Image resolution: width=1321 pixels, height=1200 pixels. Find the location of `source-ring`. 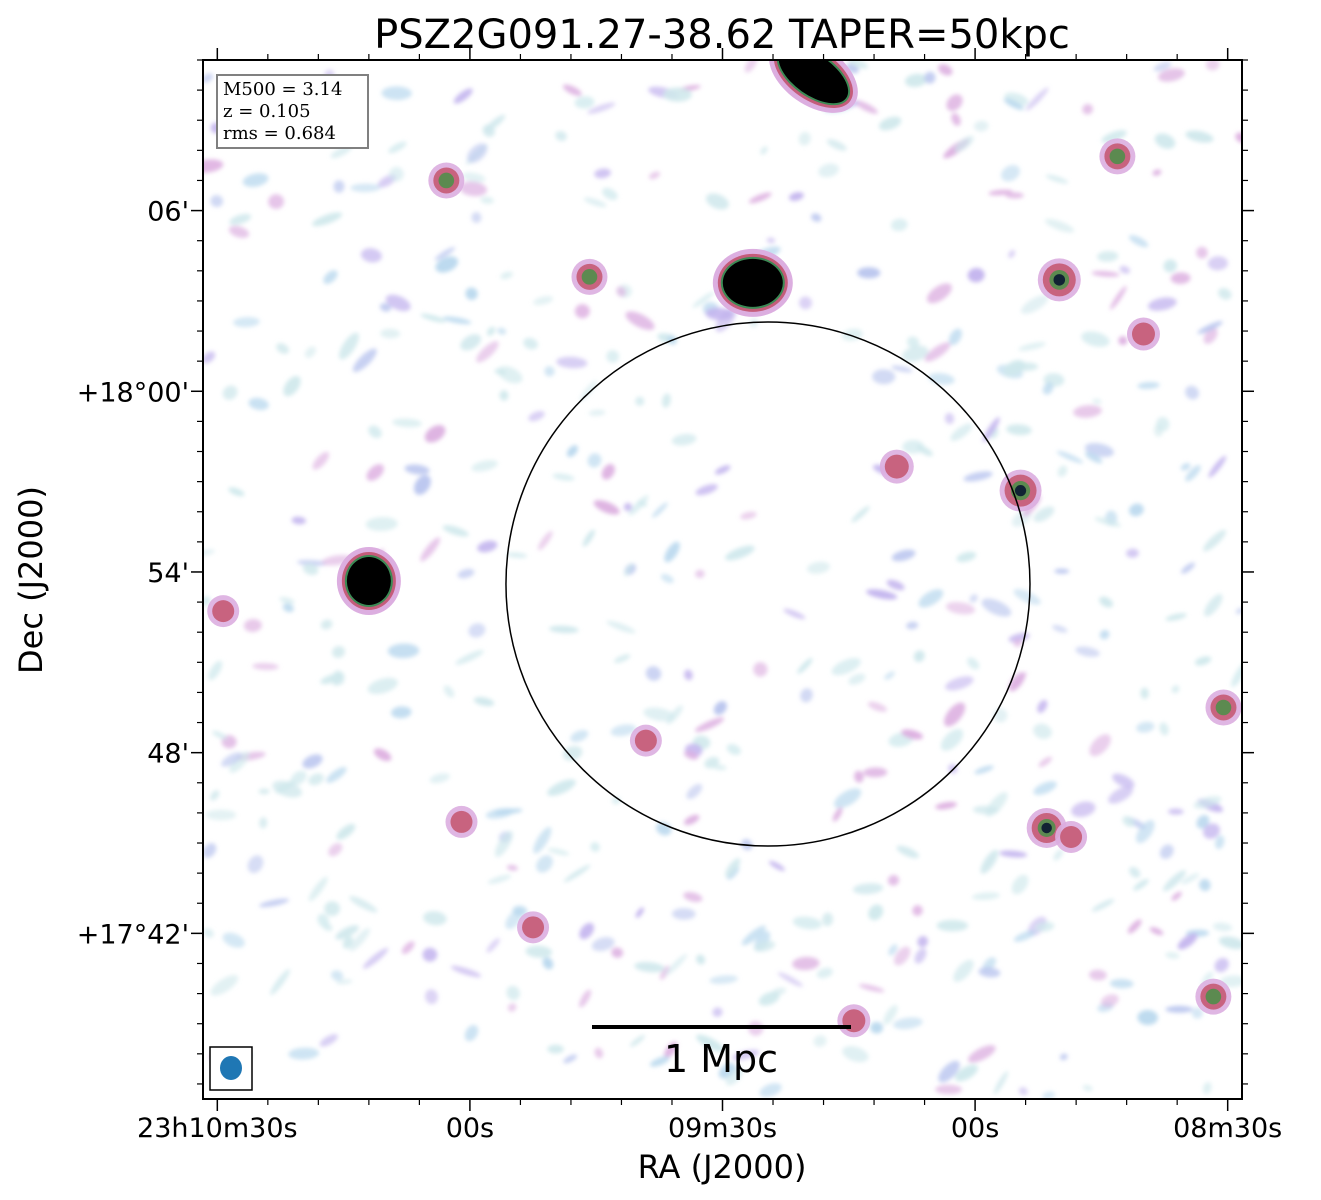

source-ring is located at coordinates (1071, 836).